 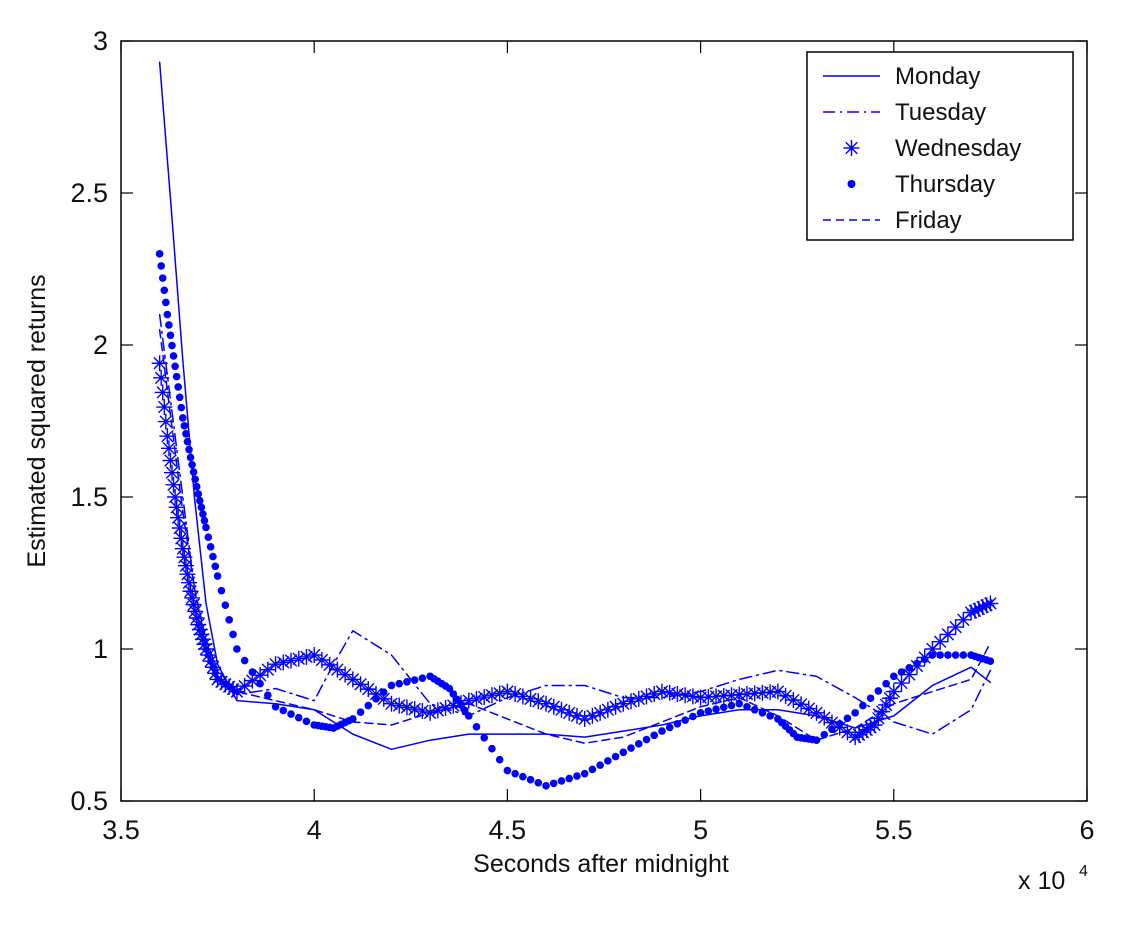 I want to click on legend-marker-thursday, so click(x=851, y=184).